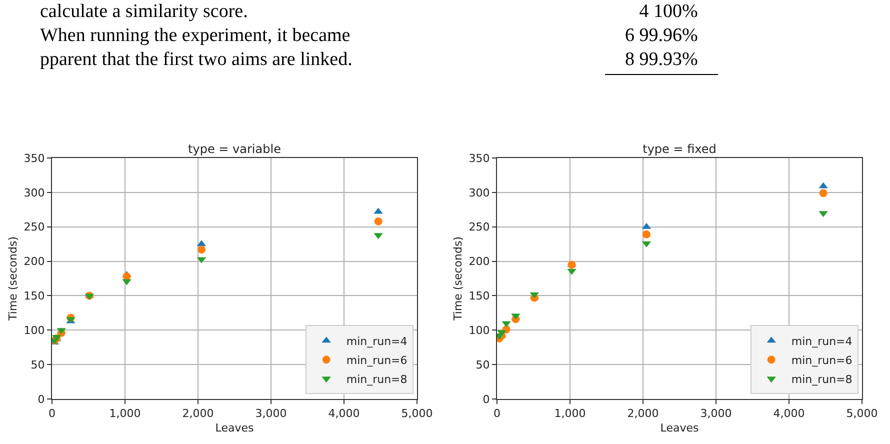 The width and height of the screenshot is (890, 444). What do you see at coordinates (668, 12) in the screenshot?
I see `text: 4 100%` at bounding box center [668, 12].